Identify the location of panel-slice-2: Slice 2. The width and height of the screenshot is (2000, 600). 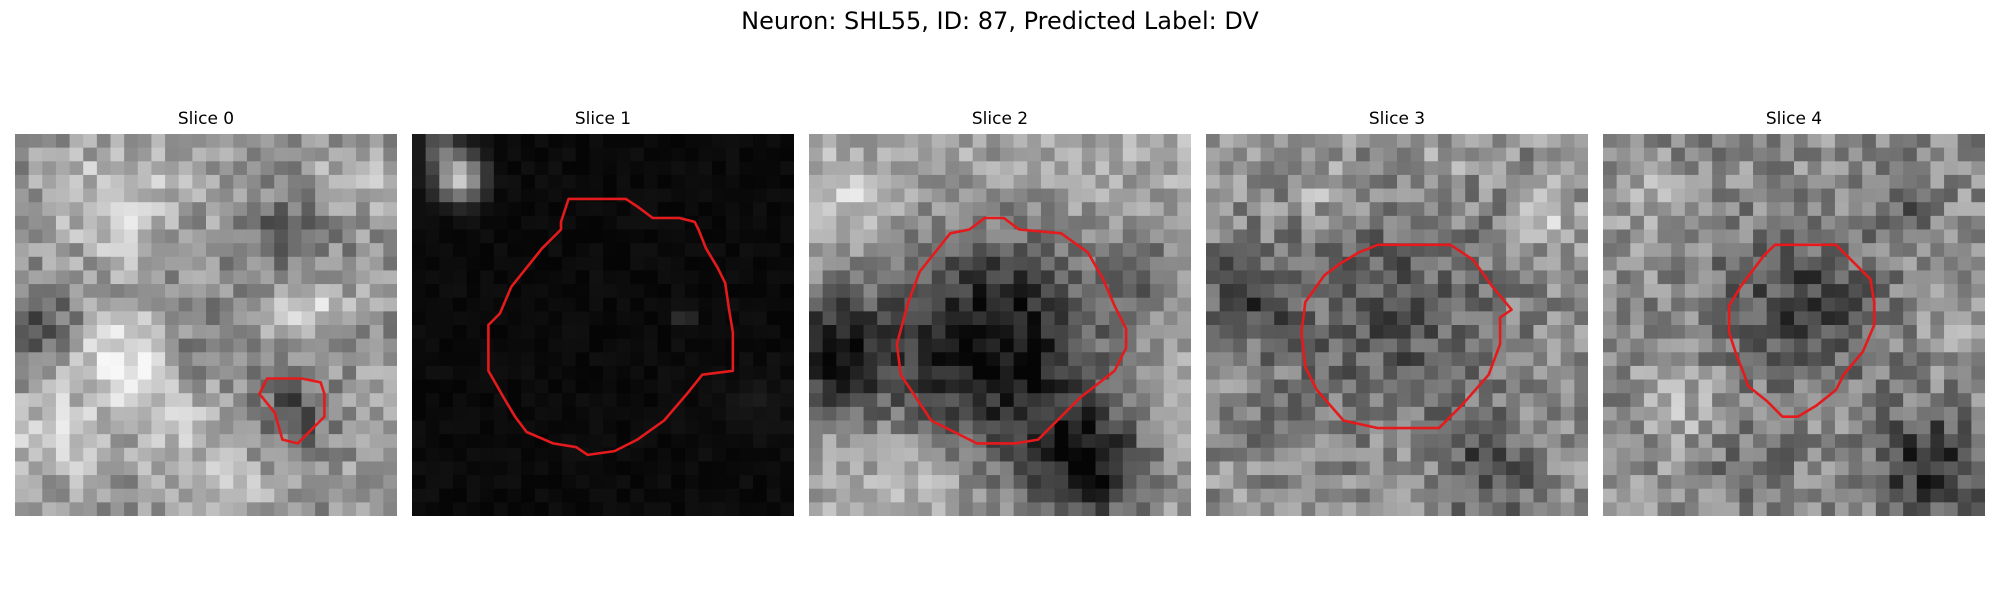
(1000, 318).